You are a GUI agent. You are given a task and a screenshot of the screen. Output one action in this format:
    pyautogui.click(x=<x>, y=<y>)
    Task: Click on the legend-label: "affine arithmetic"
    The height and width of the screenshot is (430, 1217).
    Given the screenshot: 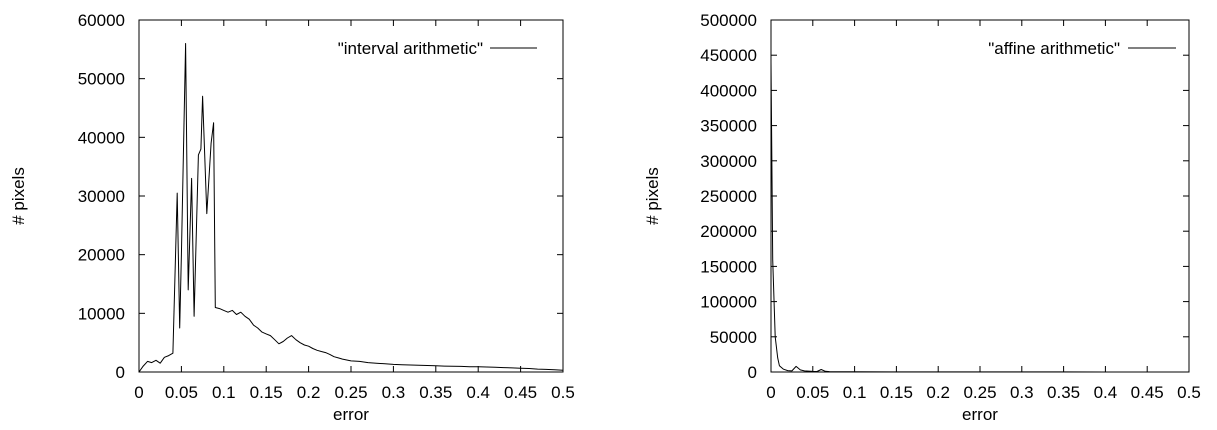 What is the action you would take?
    pyautogui.click(x=1054, y=48)
    